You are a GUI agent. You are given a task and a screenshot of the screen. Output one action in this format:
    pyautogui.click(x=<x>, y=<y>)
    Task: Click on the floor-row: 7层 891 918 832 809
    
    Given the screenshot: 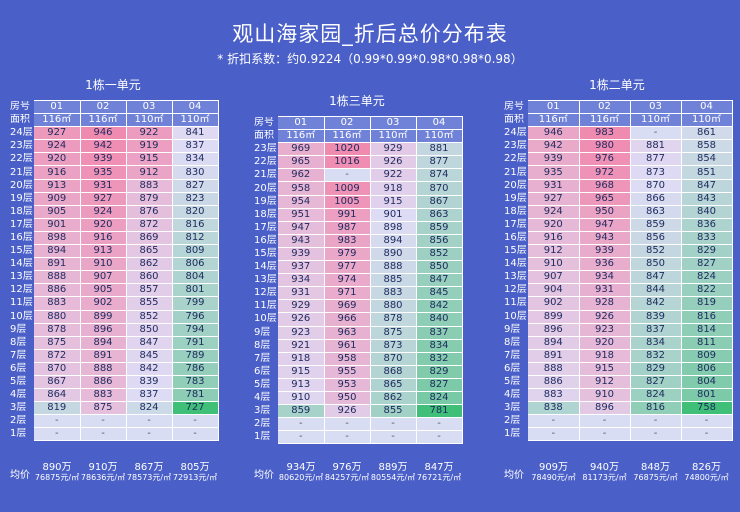 What is the action you would take?
    pyautogui.click(x=617, y=356)
    